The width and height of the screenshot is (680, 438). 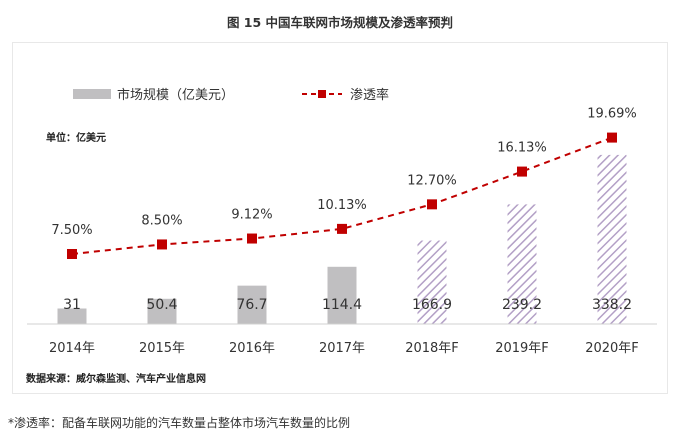 What do you see at coordinates (342, 305) in the screenshot?
I see `bar-label-3: 114.4` at bounding box center [342, 305].